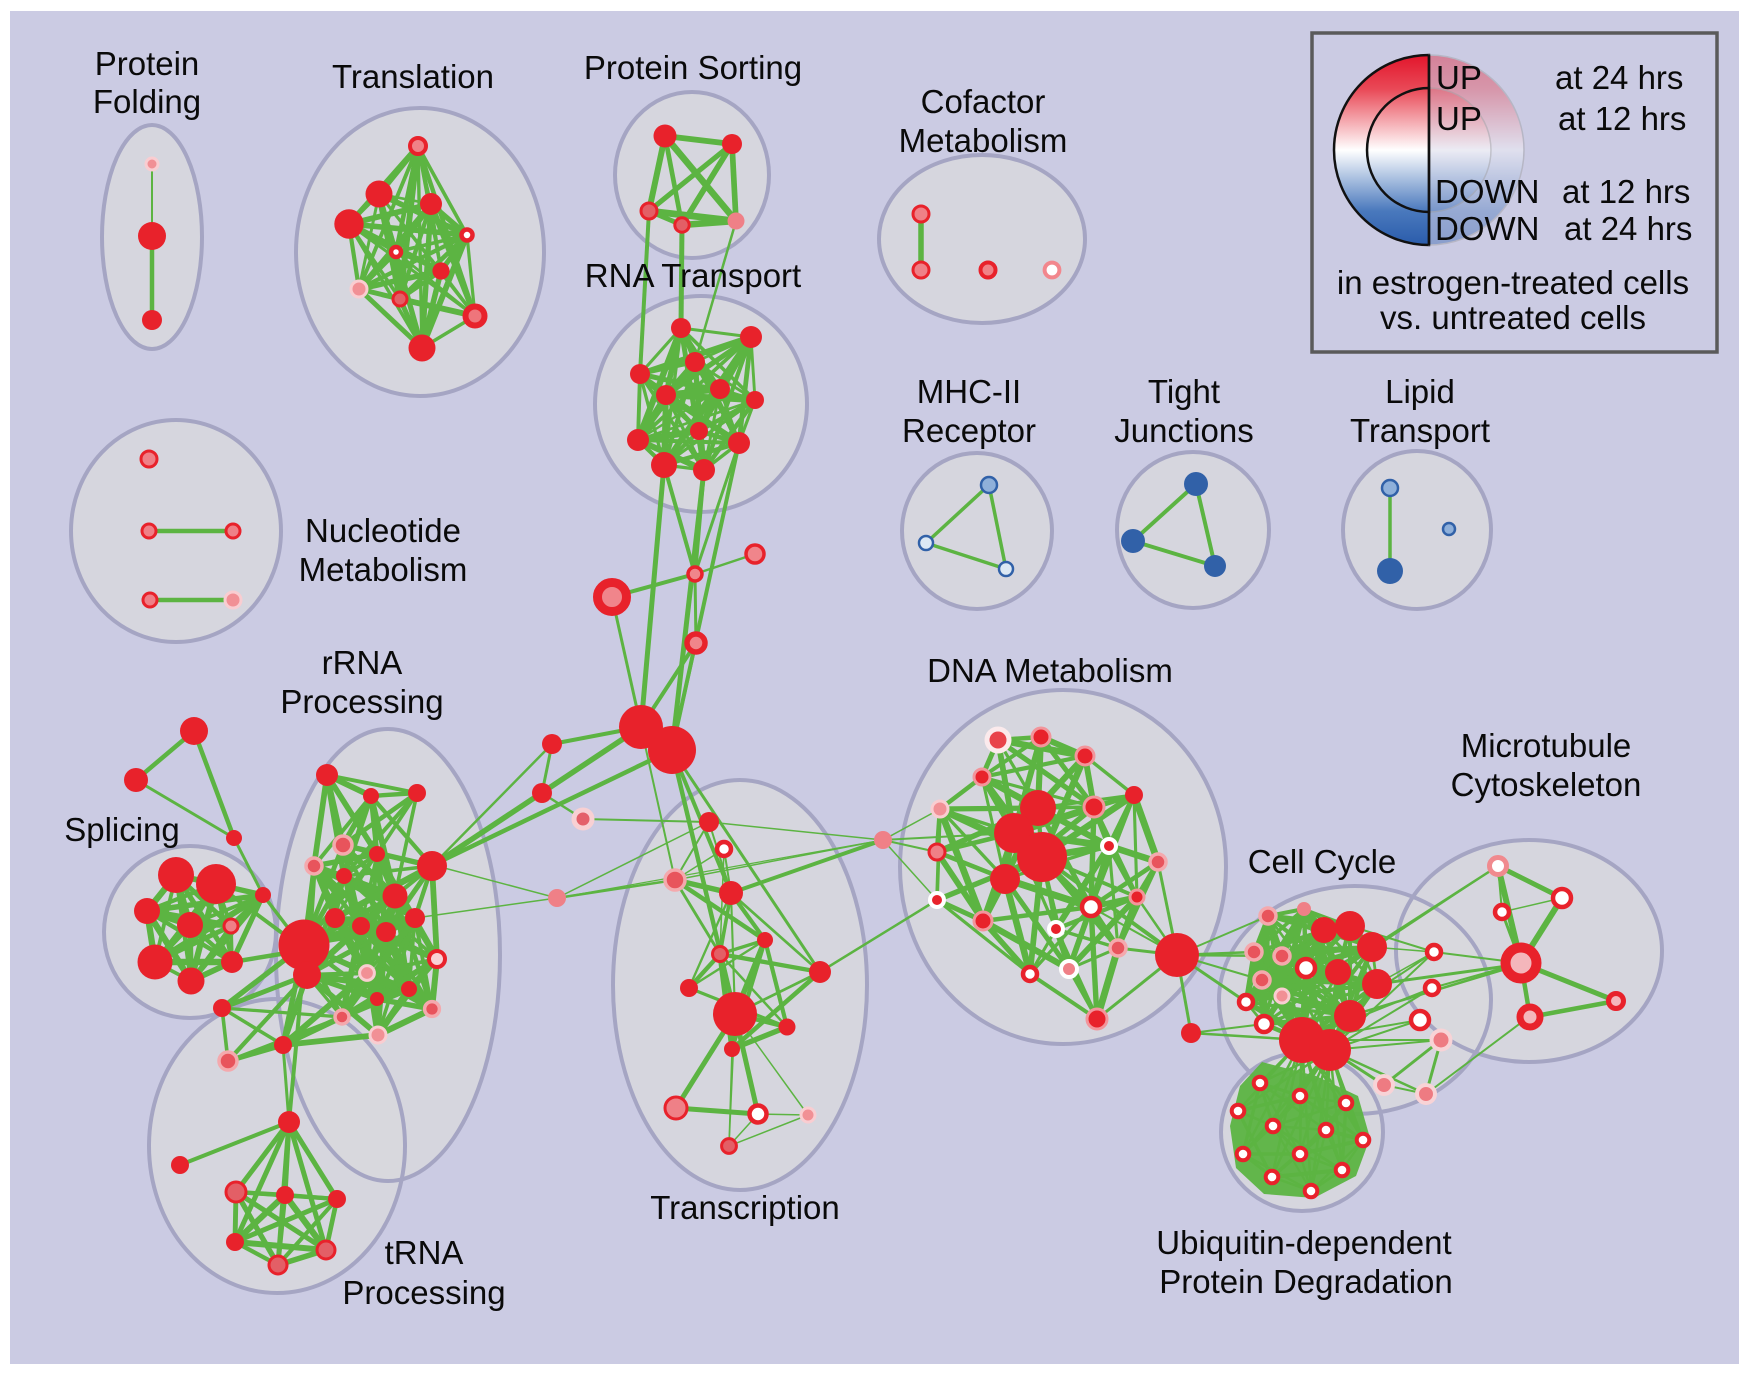  I want to click on svg-text: Protein Degradation, so click(1306, 1281).